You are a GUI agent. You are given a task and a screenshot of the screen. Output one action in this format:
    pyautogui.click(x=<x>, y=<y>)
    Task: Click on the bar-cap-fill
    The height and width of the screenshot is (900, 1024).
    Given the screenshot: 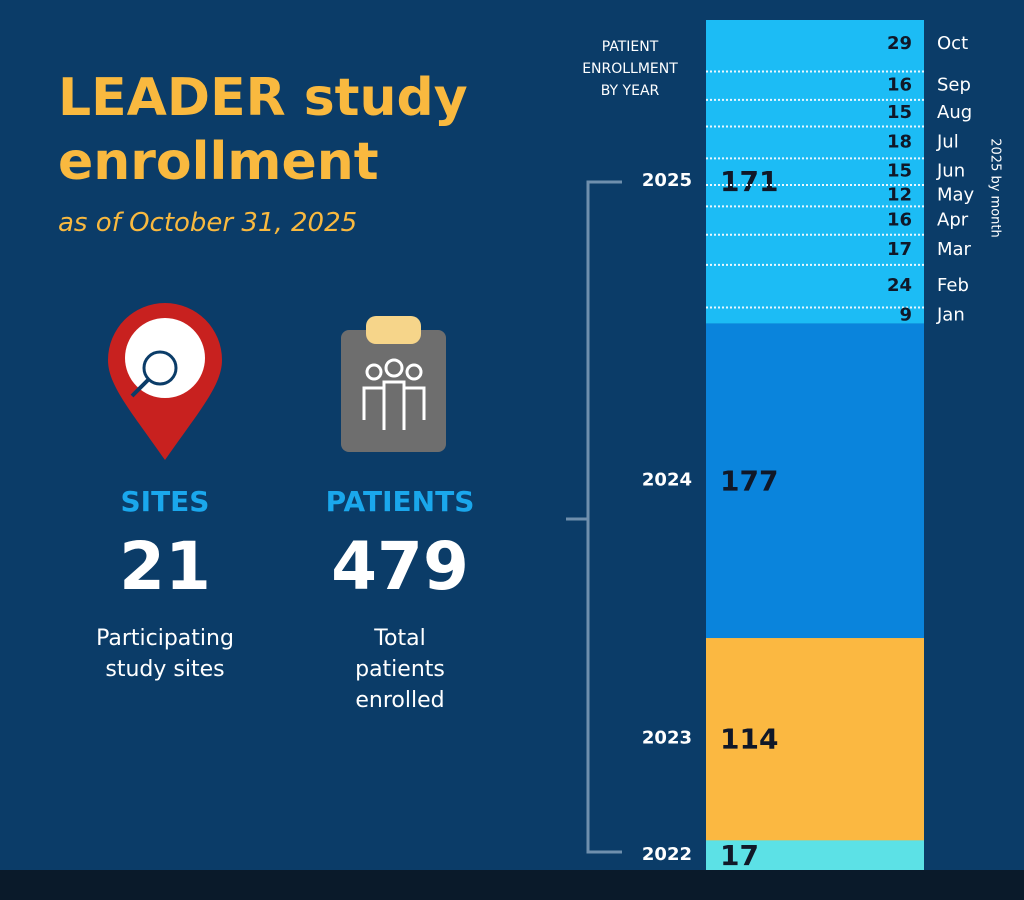 What is the action you would take?
    pyautogui.click(x=815, y=42)
    